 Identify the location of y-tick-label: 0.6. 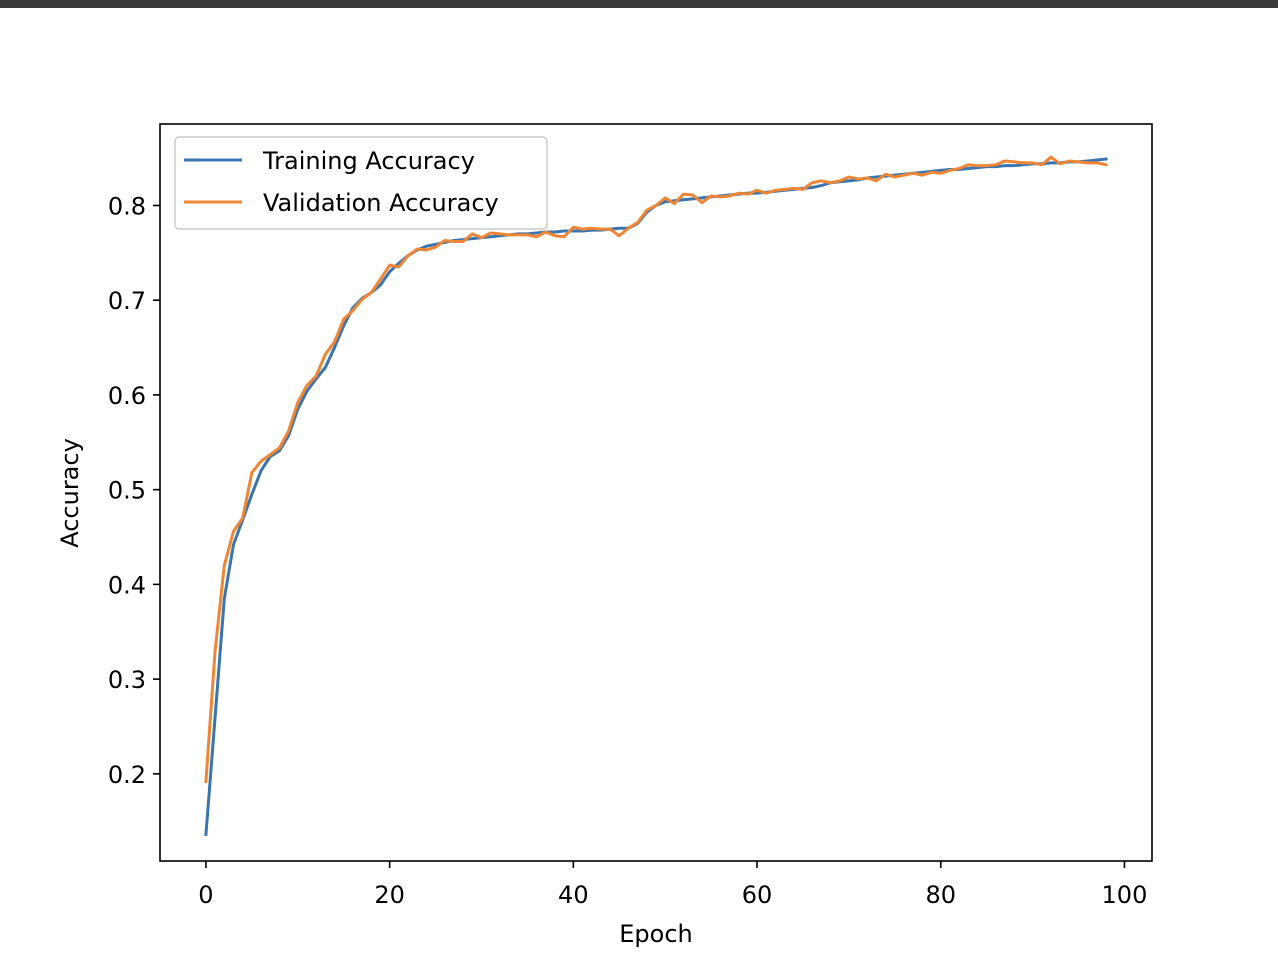
(127, 396).